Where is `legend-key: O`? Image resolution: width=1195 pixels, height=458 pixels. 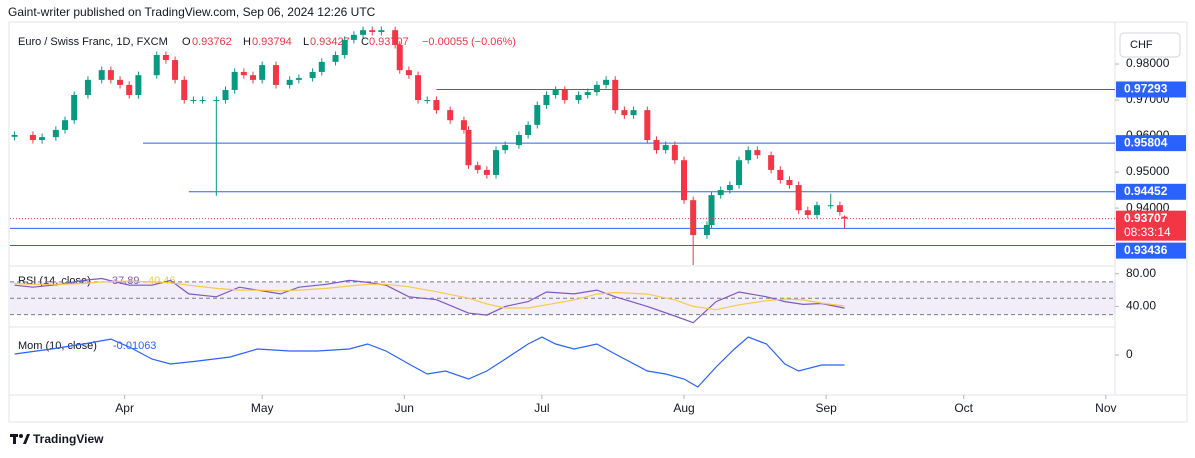
legend-key: O is located at coordinates (186, 42).